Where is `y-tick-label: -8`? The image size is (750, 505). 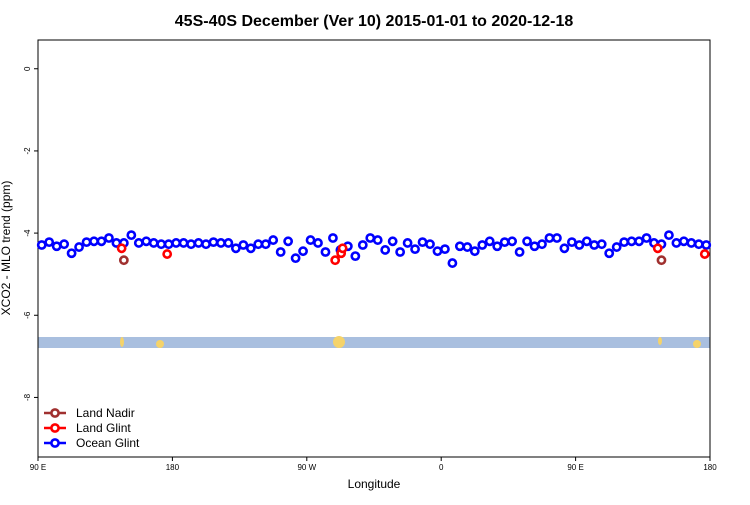
y-tick-label: -8 is located at coordinates (27, 397).